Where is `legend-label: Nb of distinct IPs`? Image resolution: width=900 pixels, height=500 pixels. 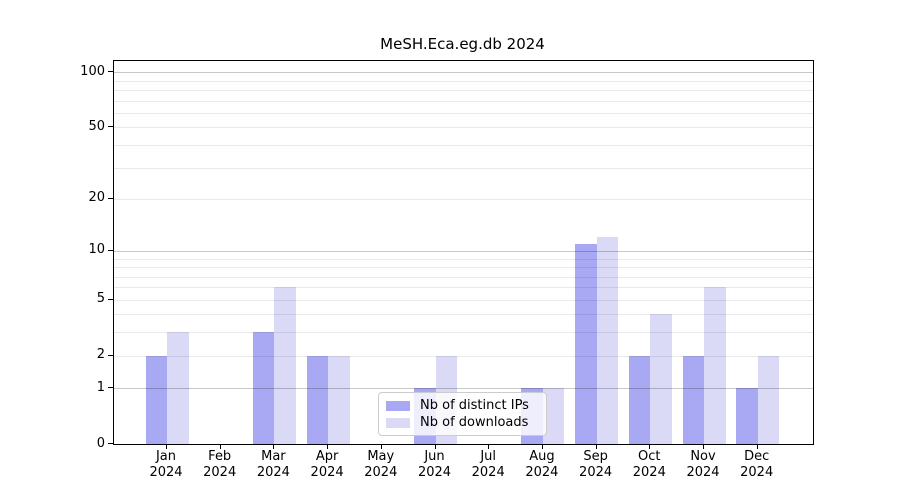
legend-label: Nb of distinct IPs is located at coordinates (474, 405).